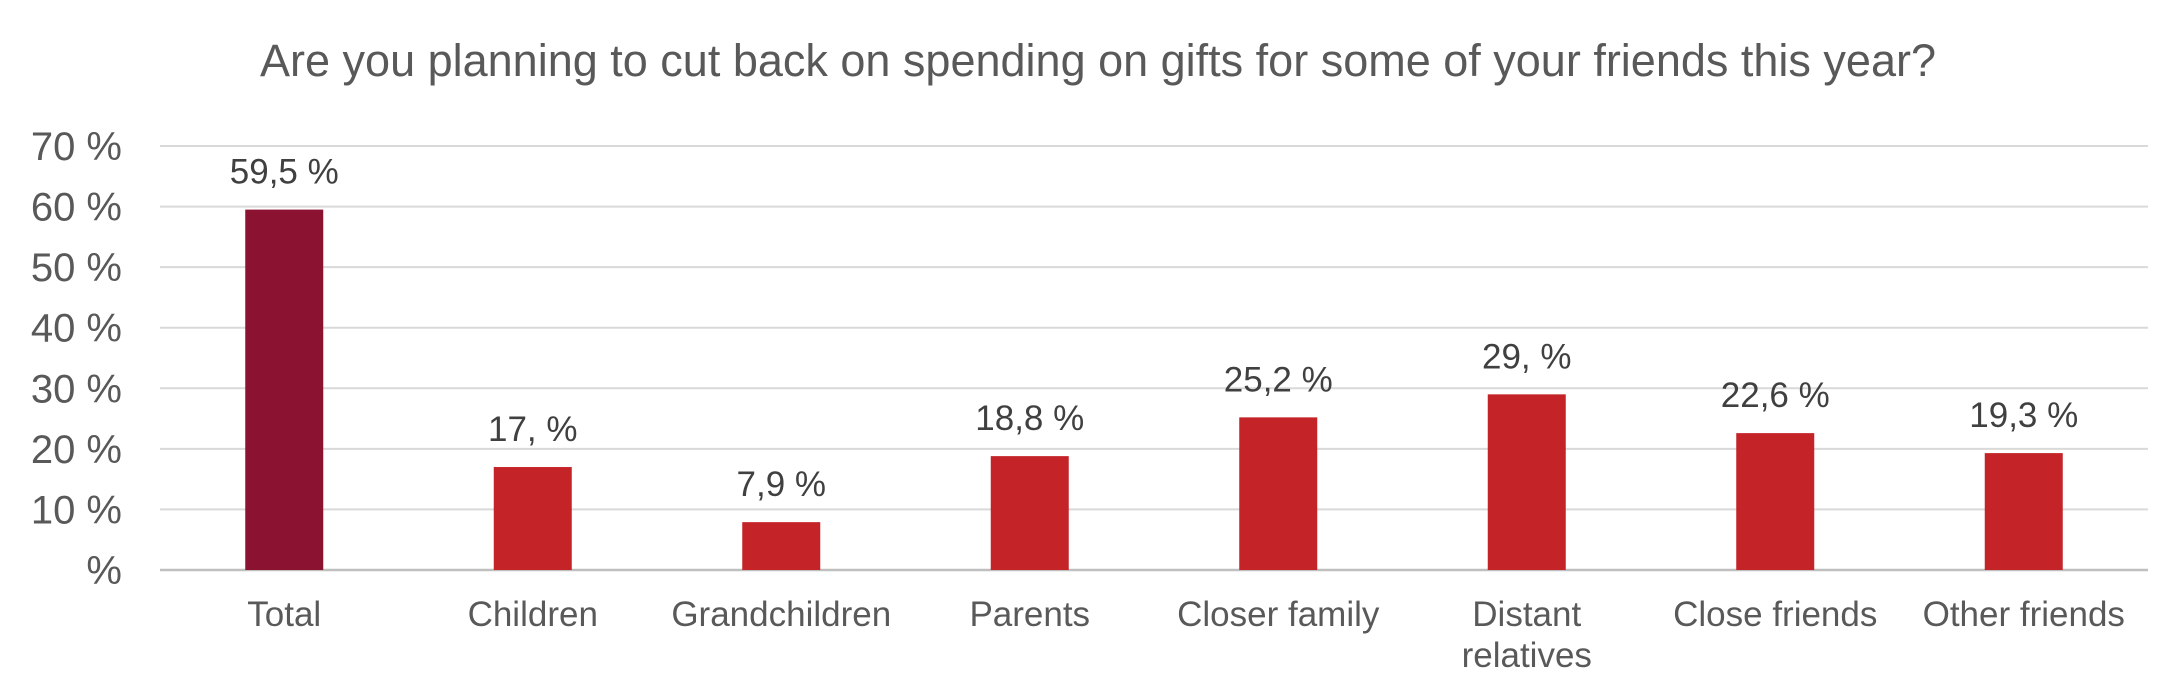 Image resolution: width=2172 pixels, height=698 pixels. What do you see at coordinates (76, 268) in the screenshot?
I see `y-tick-label: 50 %` at bounding box center [76, 268].